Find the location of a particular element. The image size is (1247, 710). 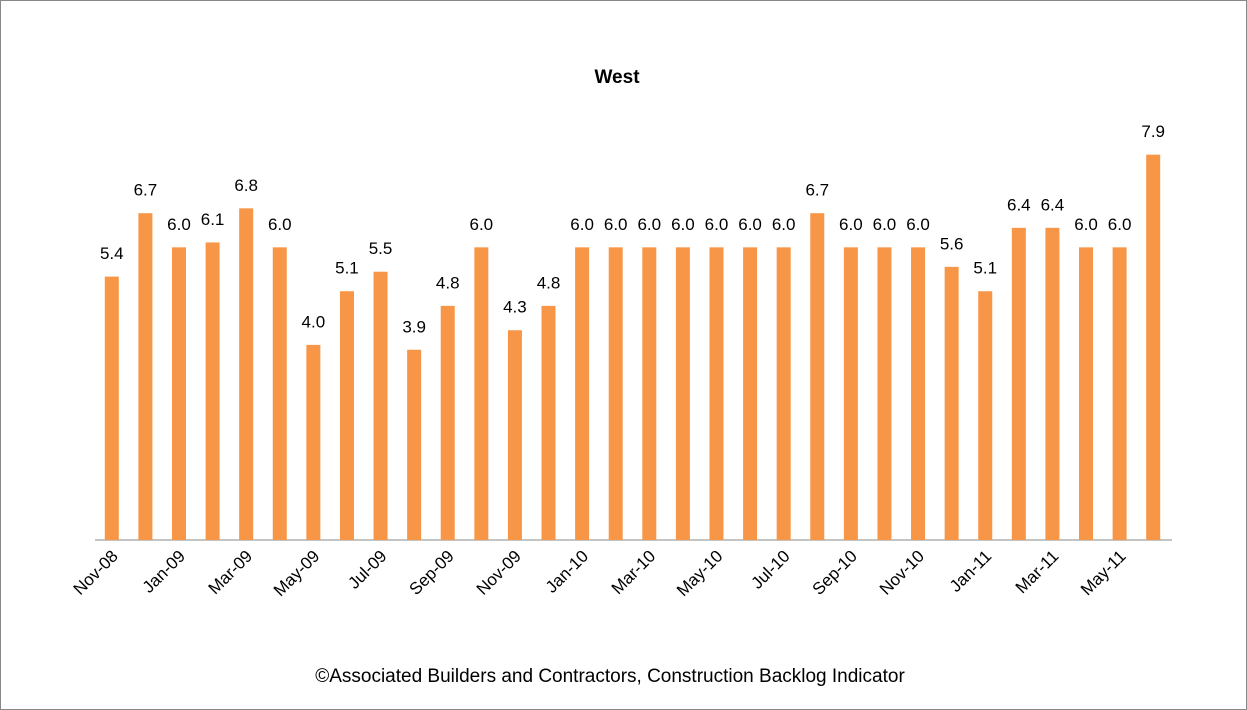

data-label: 7.9 is located at coordinates (1153, 131).